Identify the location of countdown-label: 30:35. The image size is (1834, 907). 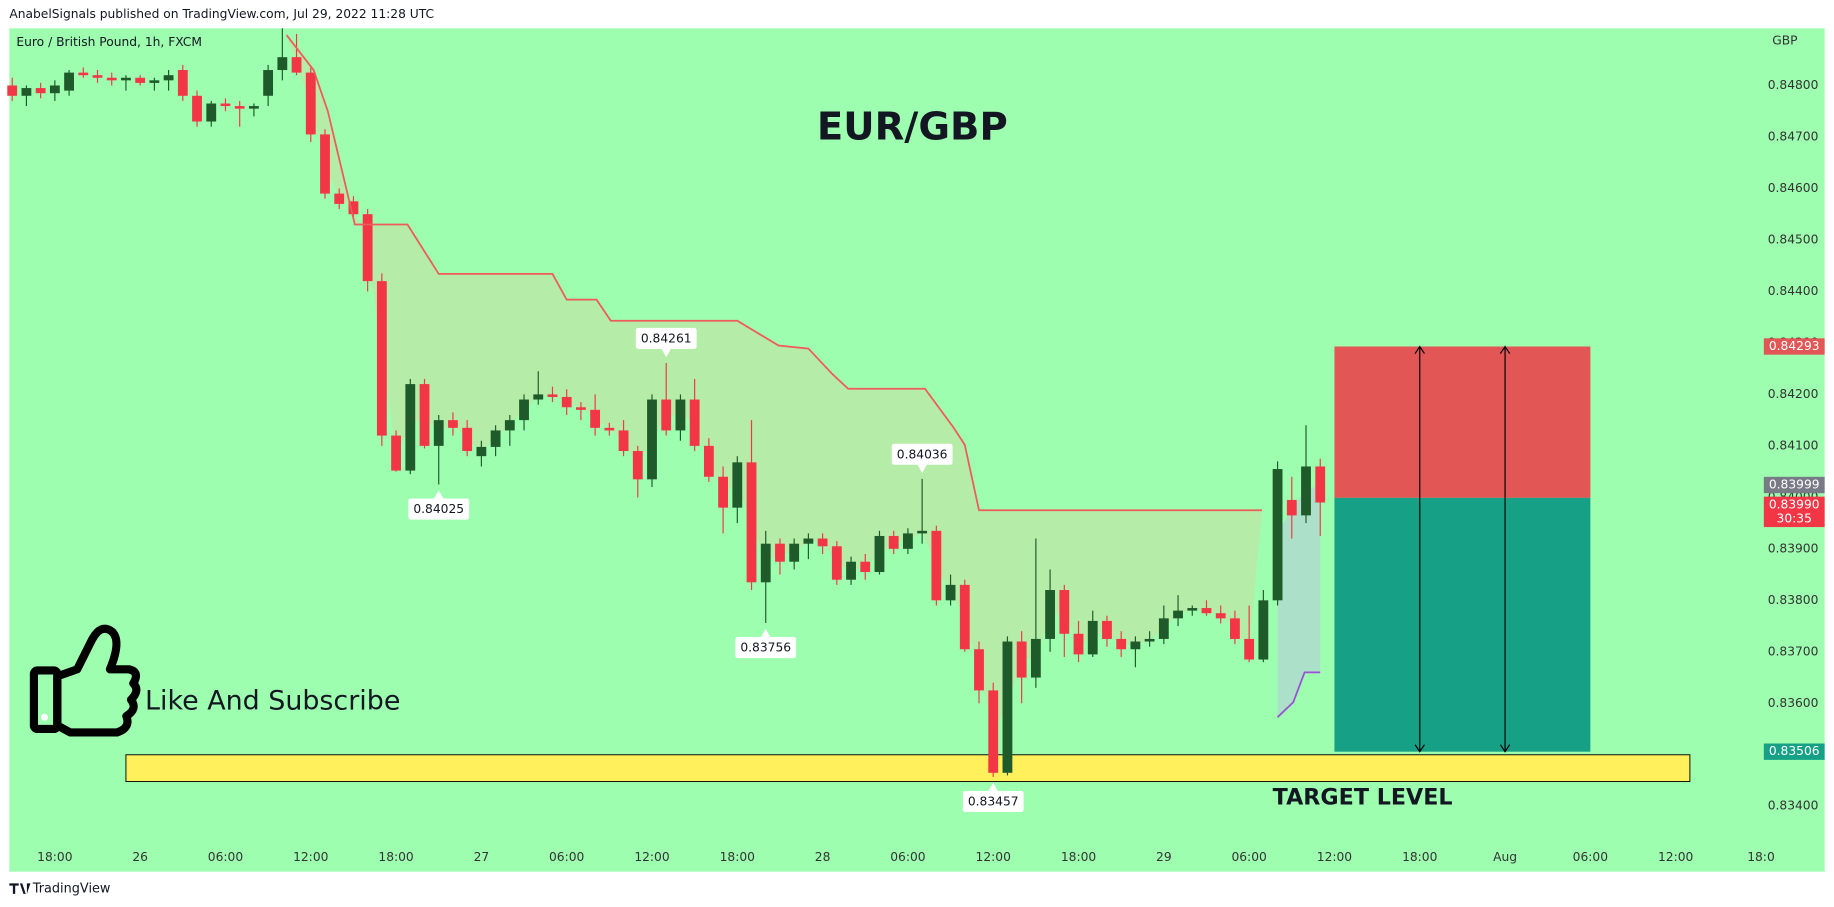
(1794, 518).